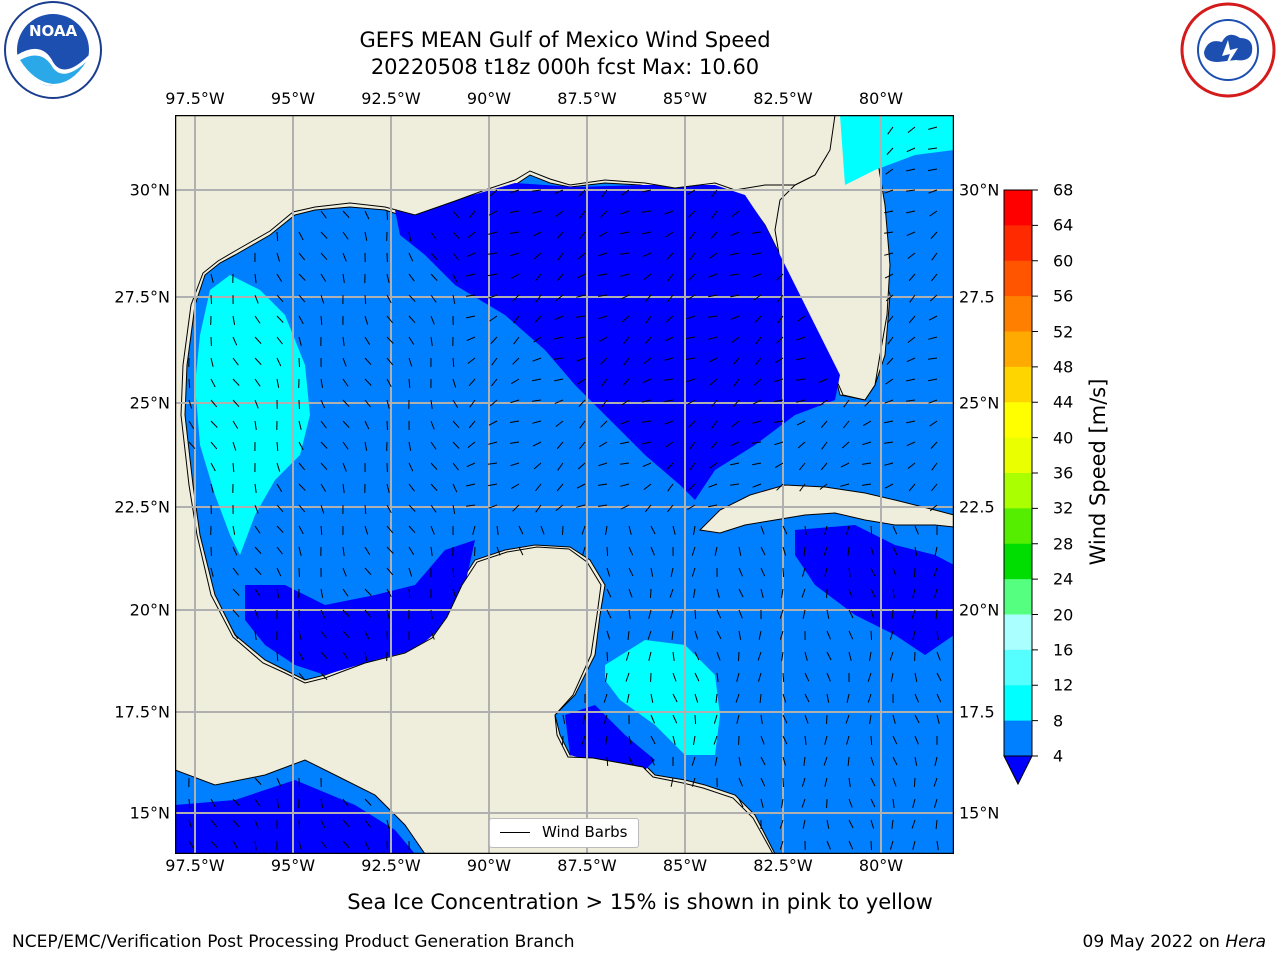  What do you see at coordinates (149, 813) in the screenshot?
I see `lat-tick-left: 15°N` at bounding box center [149, 813].